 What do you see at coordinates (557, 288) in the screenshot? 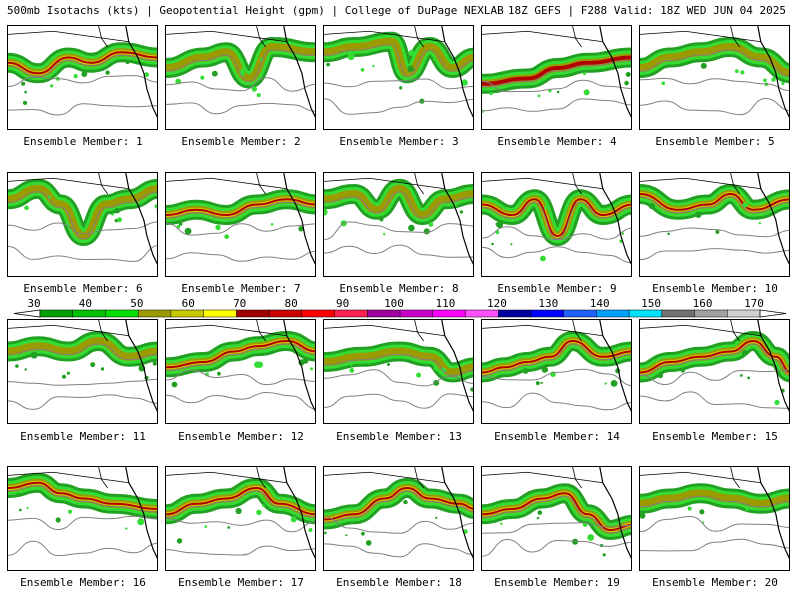
I see `ensemble-member-label: Ensemble Member: 9` at bounding box center [557, 288].